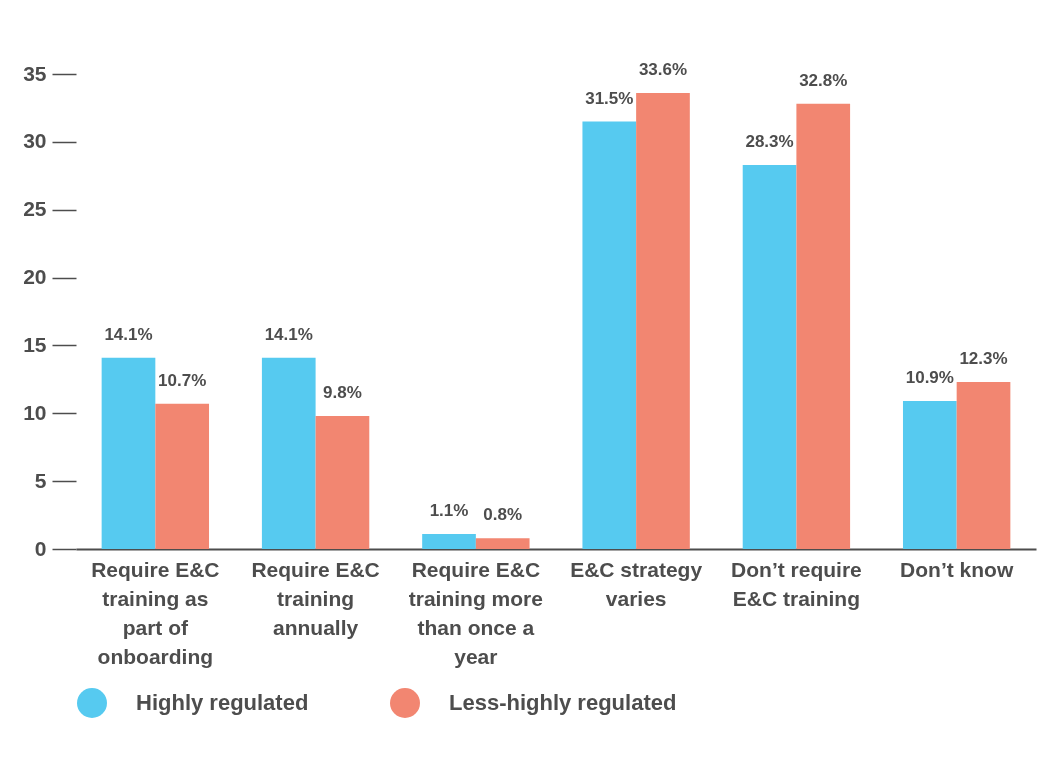 This screenshot has height=762, width=1053. What do you see at coordinates (155, 612) in the screenshot?
I see `x-tick-label: Require E&C training as part of onboarding` at bounding box center [155, 612].